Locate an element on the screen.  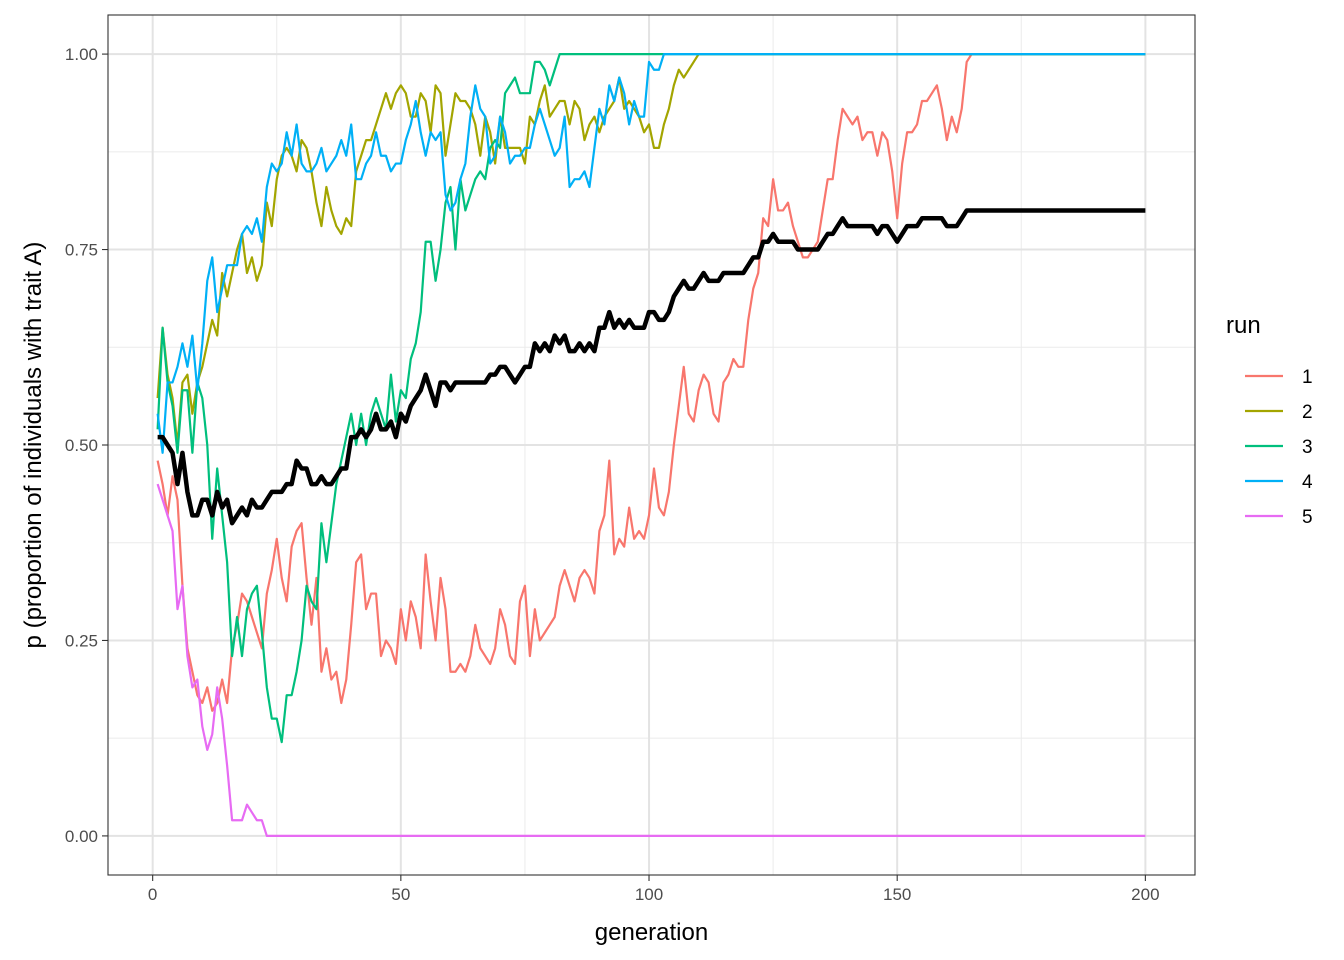
x-tick-label: 150 is located at coordinates (897, 894).